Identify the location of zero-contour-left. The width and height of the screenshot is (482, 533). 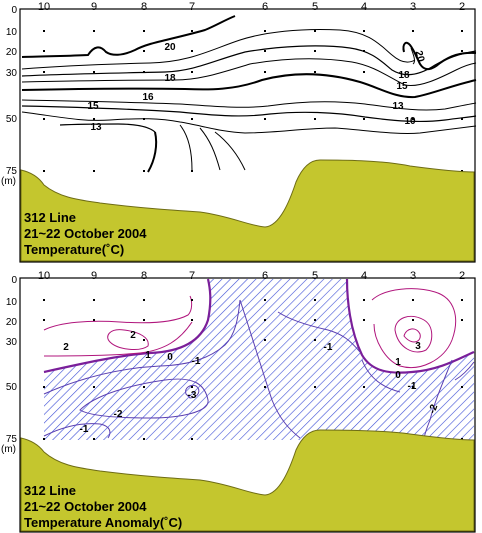
(127, 326).